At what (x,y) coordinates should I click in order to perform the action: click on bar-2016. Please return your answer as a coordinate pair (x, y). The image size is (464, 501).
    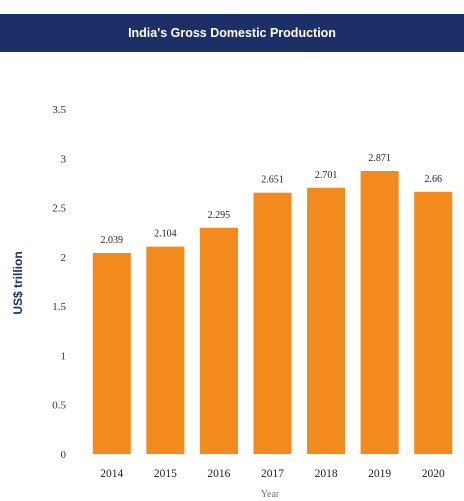
    Looking at the image, I should click on (218, 340).